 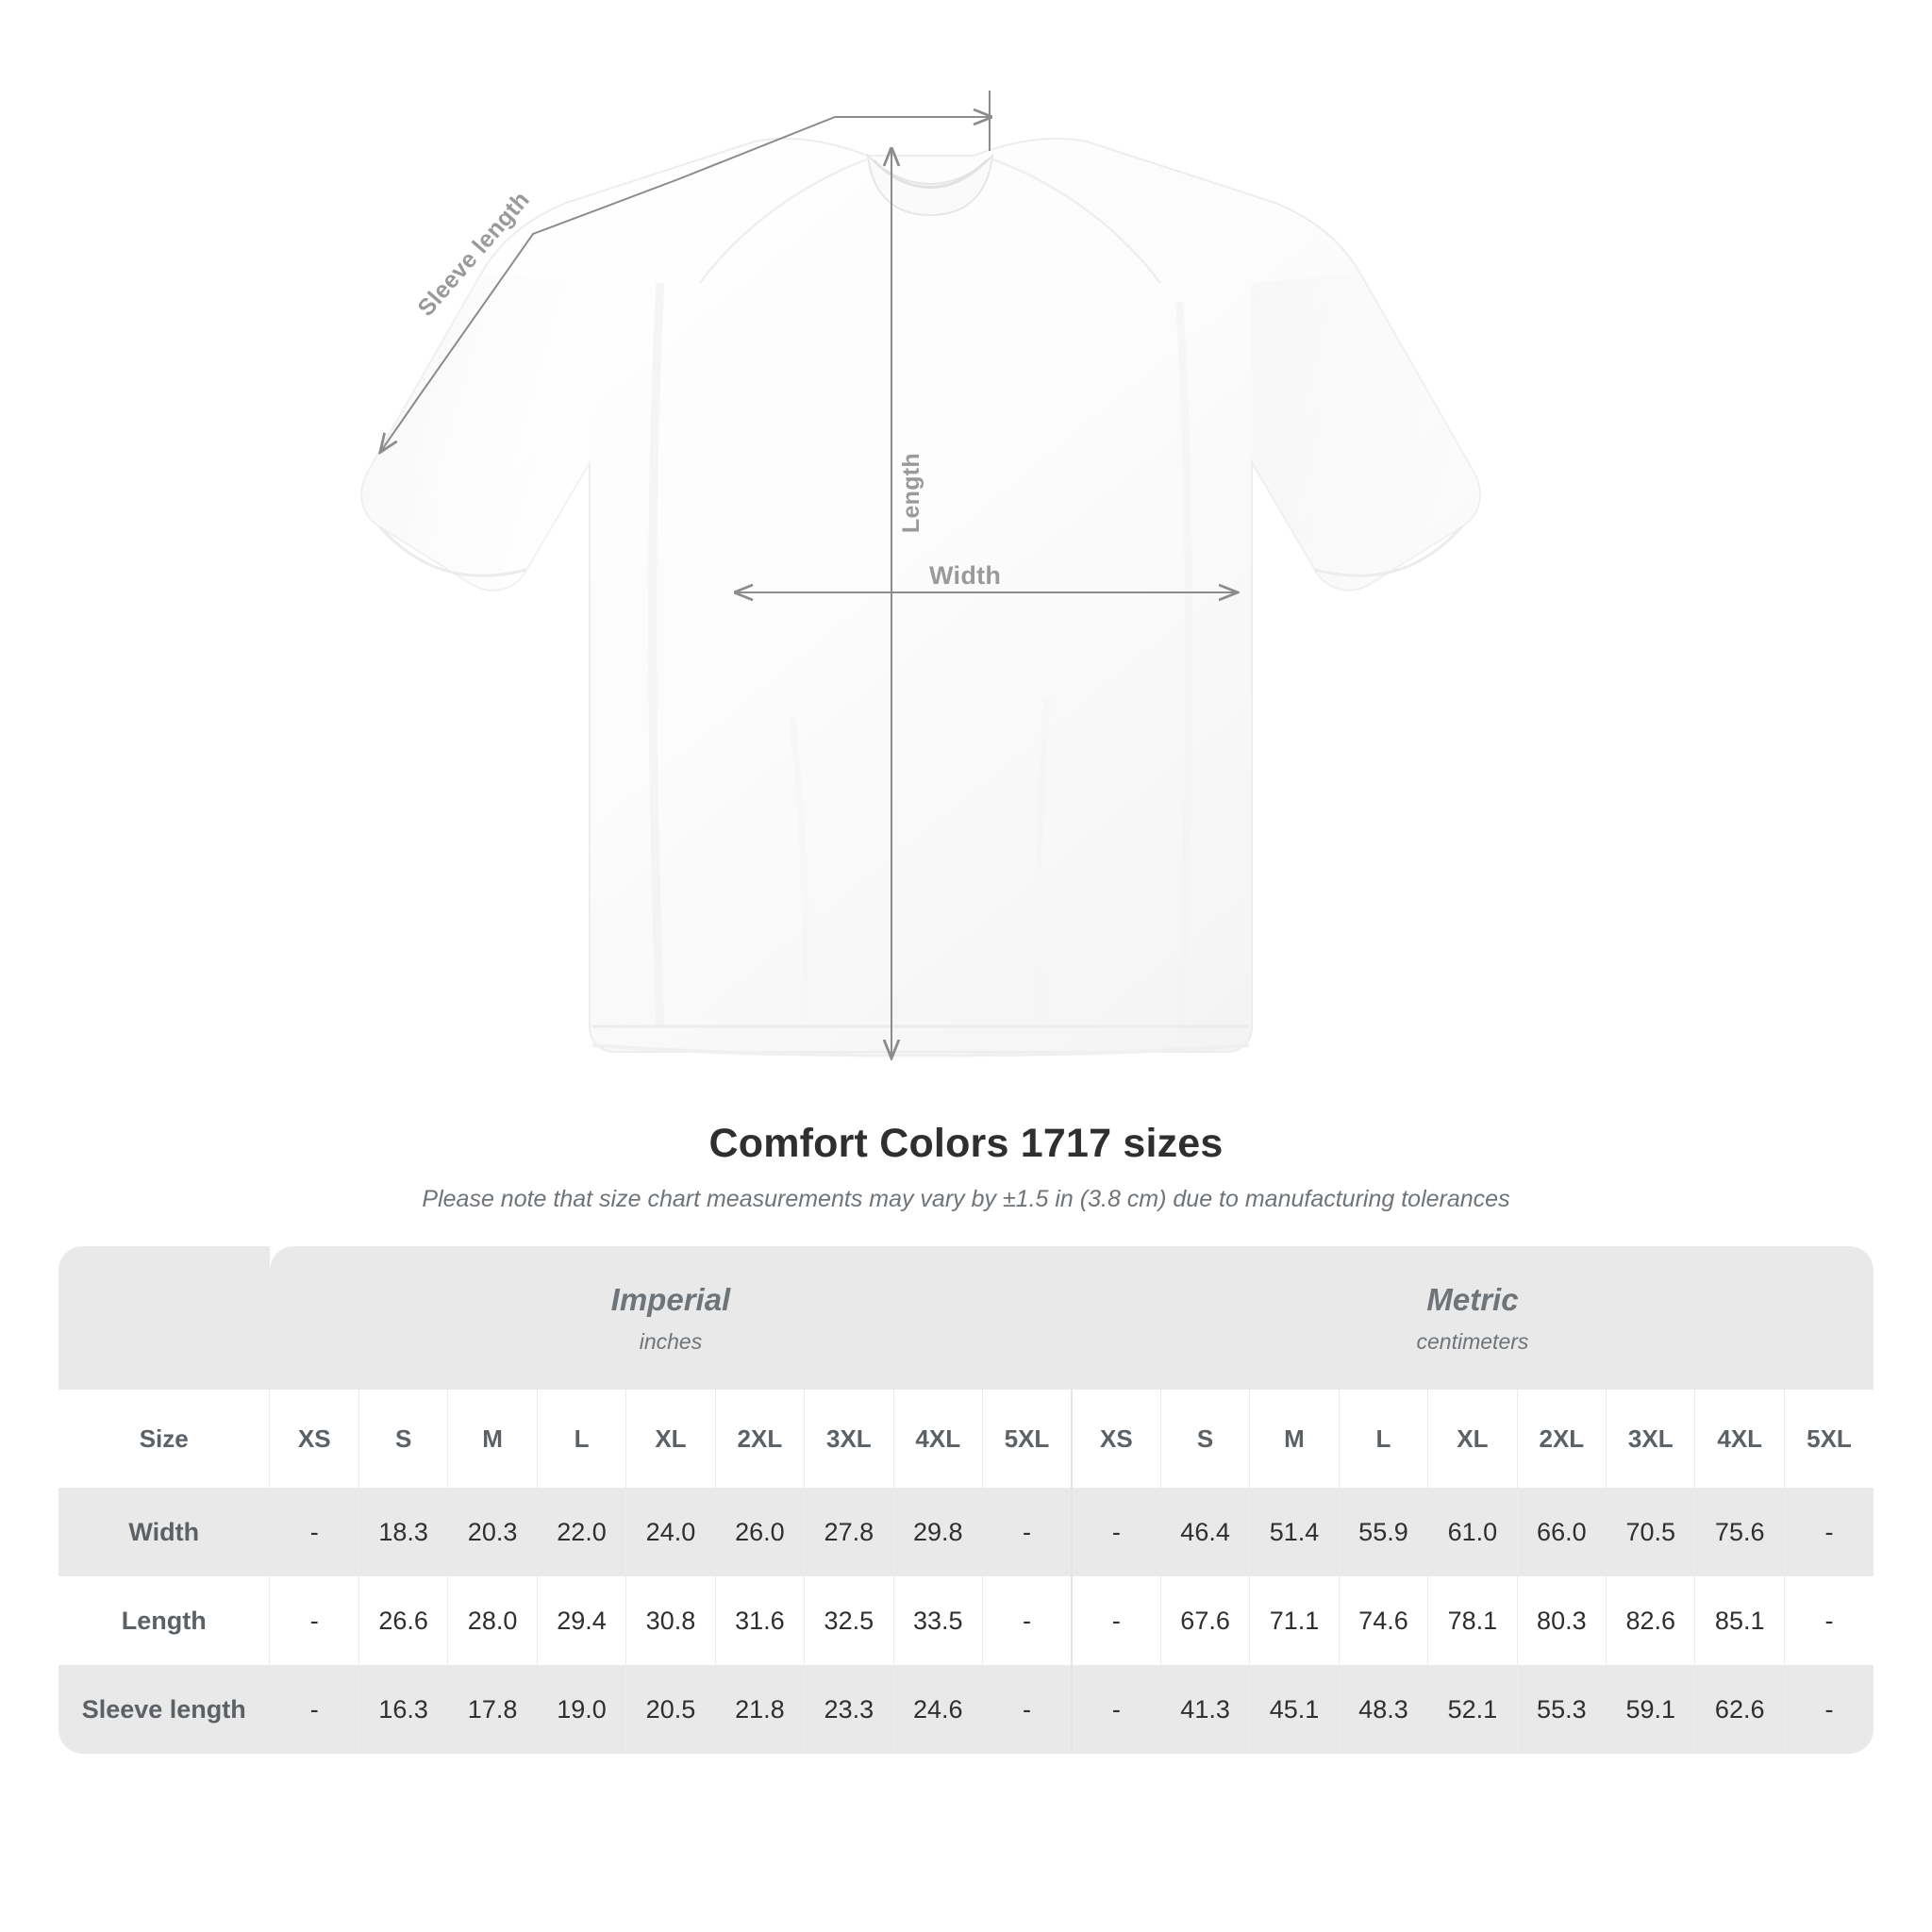 I want to click on cell-length-imperial-4xl: 33.5, so click(x=937, y=1621).